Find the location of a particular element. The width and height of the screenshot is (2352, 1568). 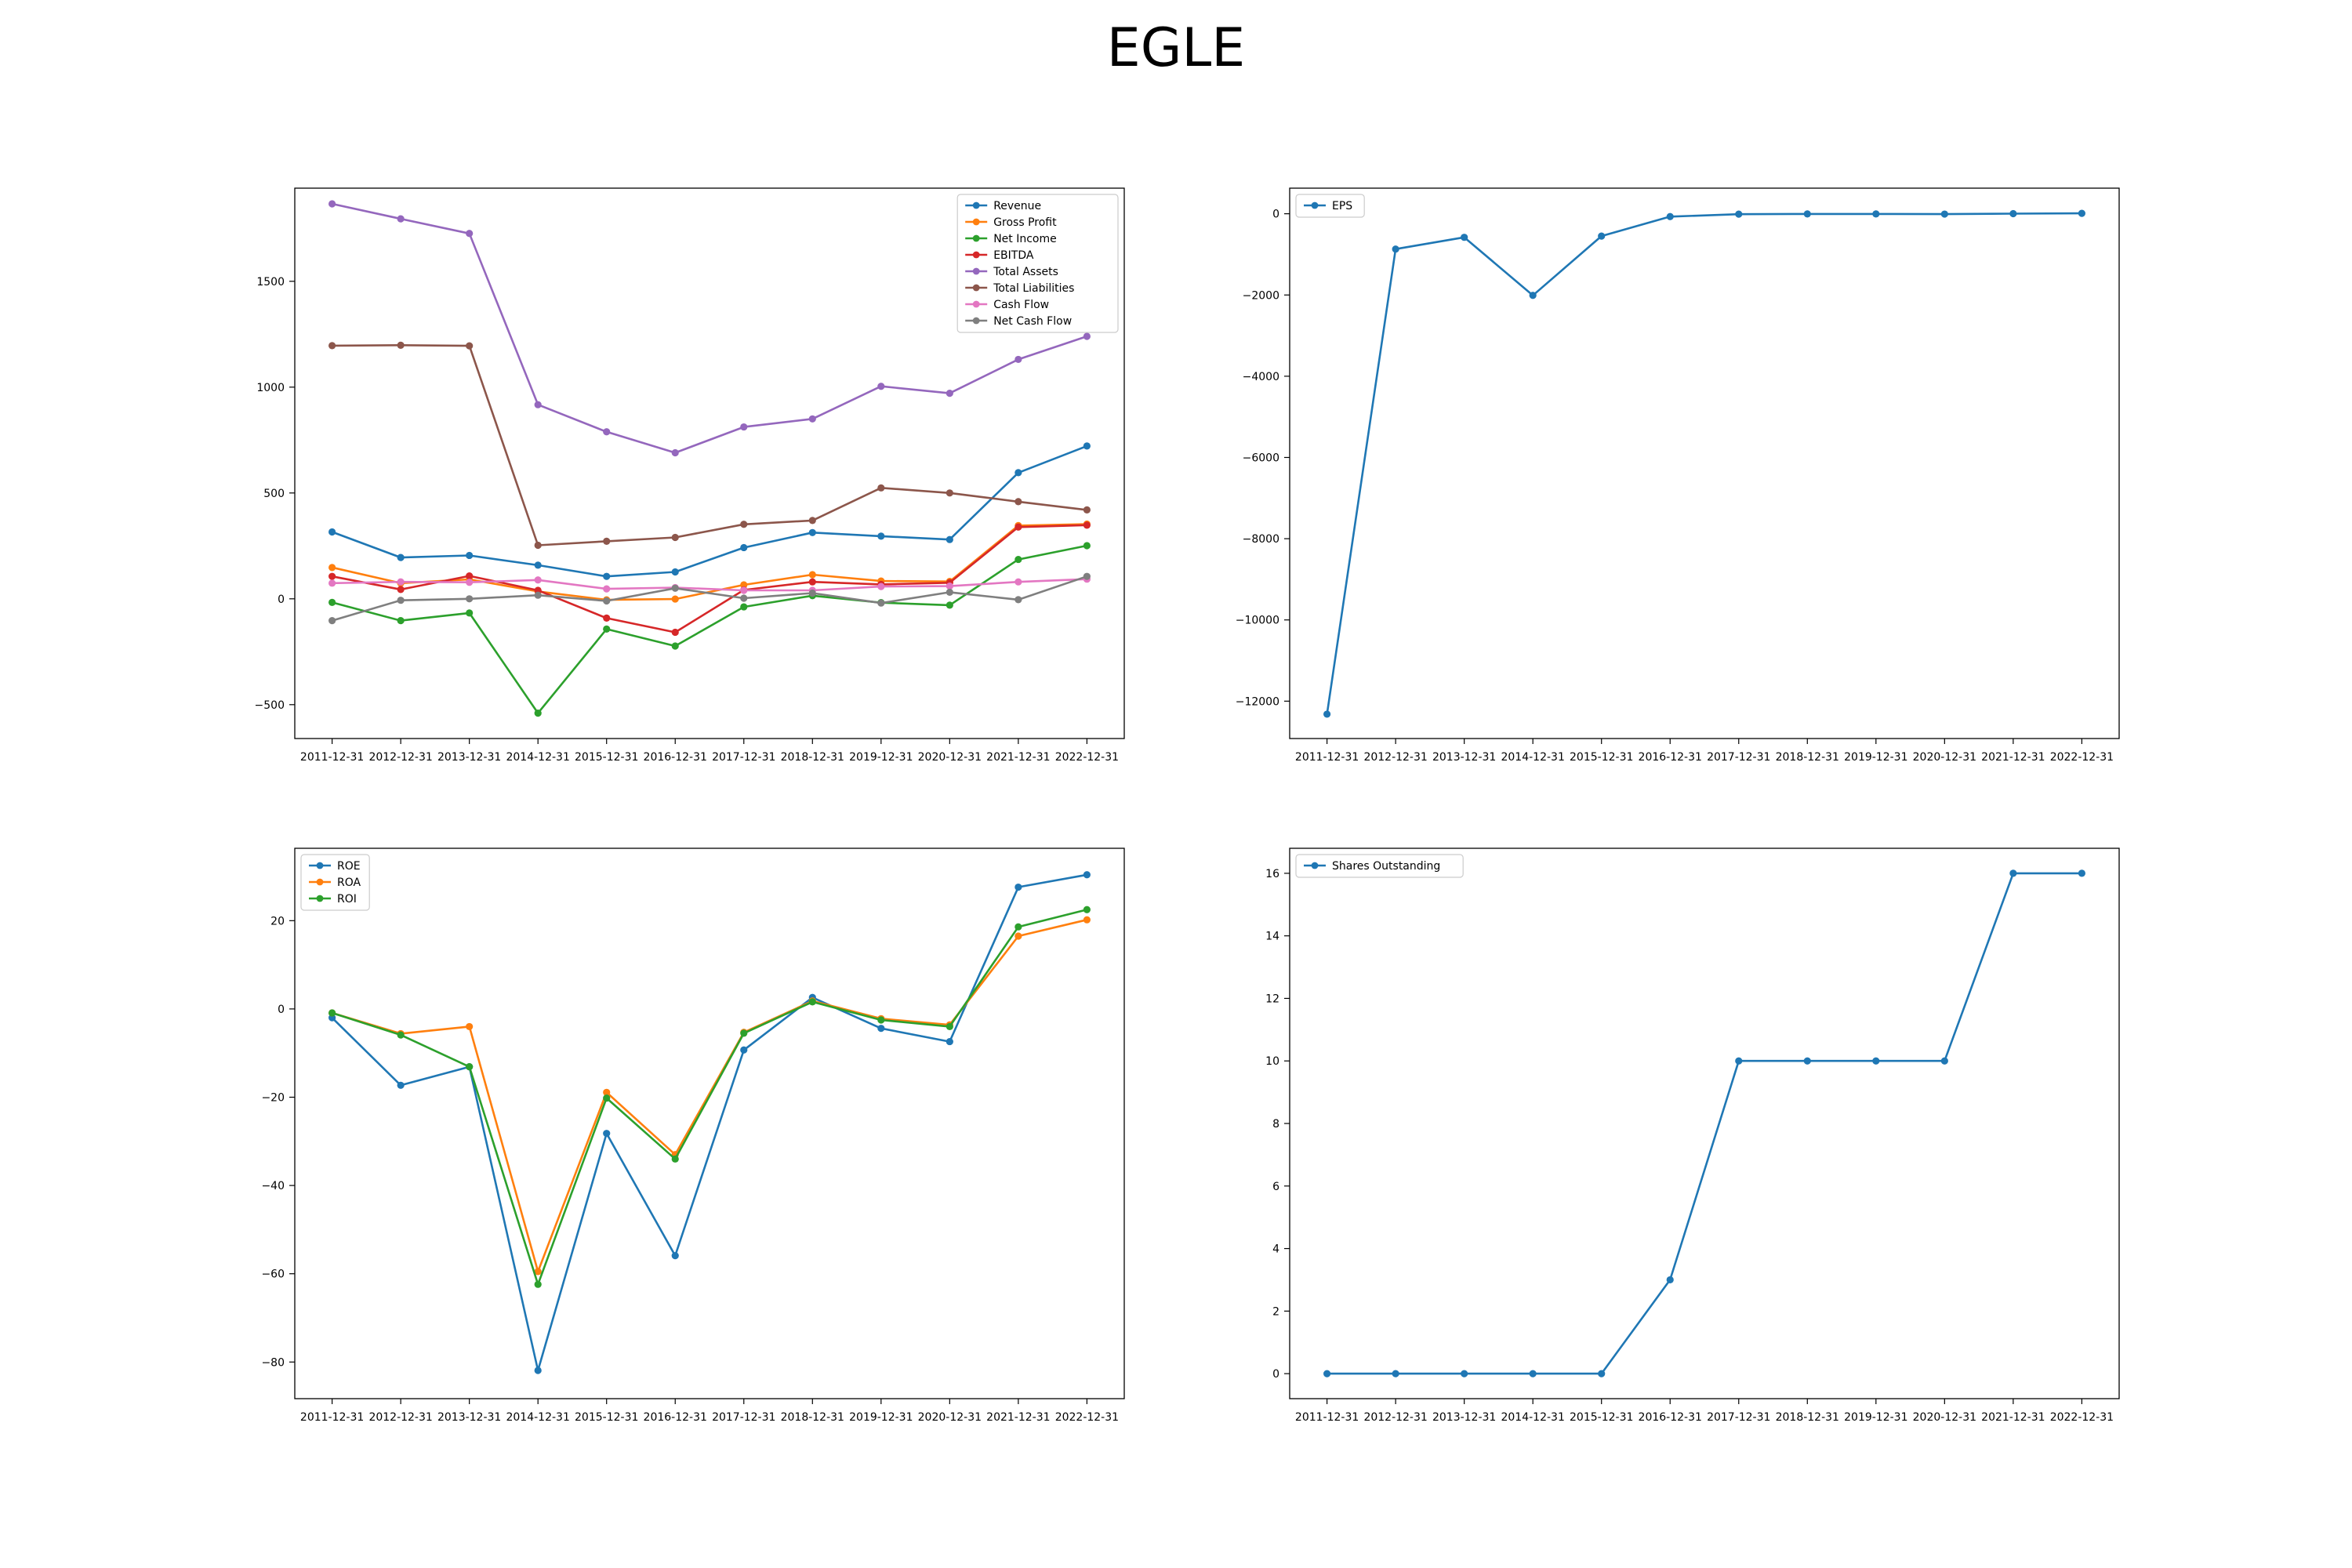

y-tick-label: 20 is located at coordinates (277, 921).